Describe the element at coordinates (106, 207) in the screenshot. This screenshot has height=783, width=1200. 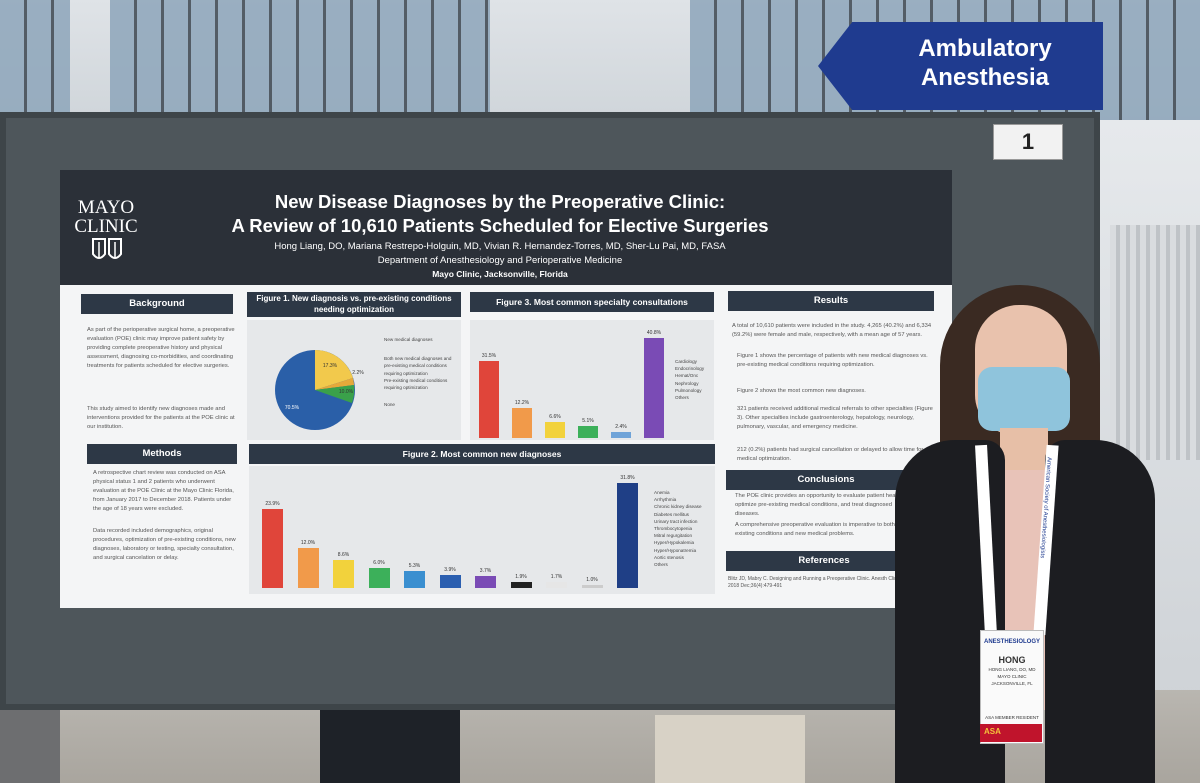
I see `logo-line-1: MAYO` at that location.